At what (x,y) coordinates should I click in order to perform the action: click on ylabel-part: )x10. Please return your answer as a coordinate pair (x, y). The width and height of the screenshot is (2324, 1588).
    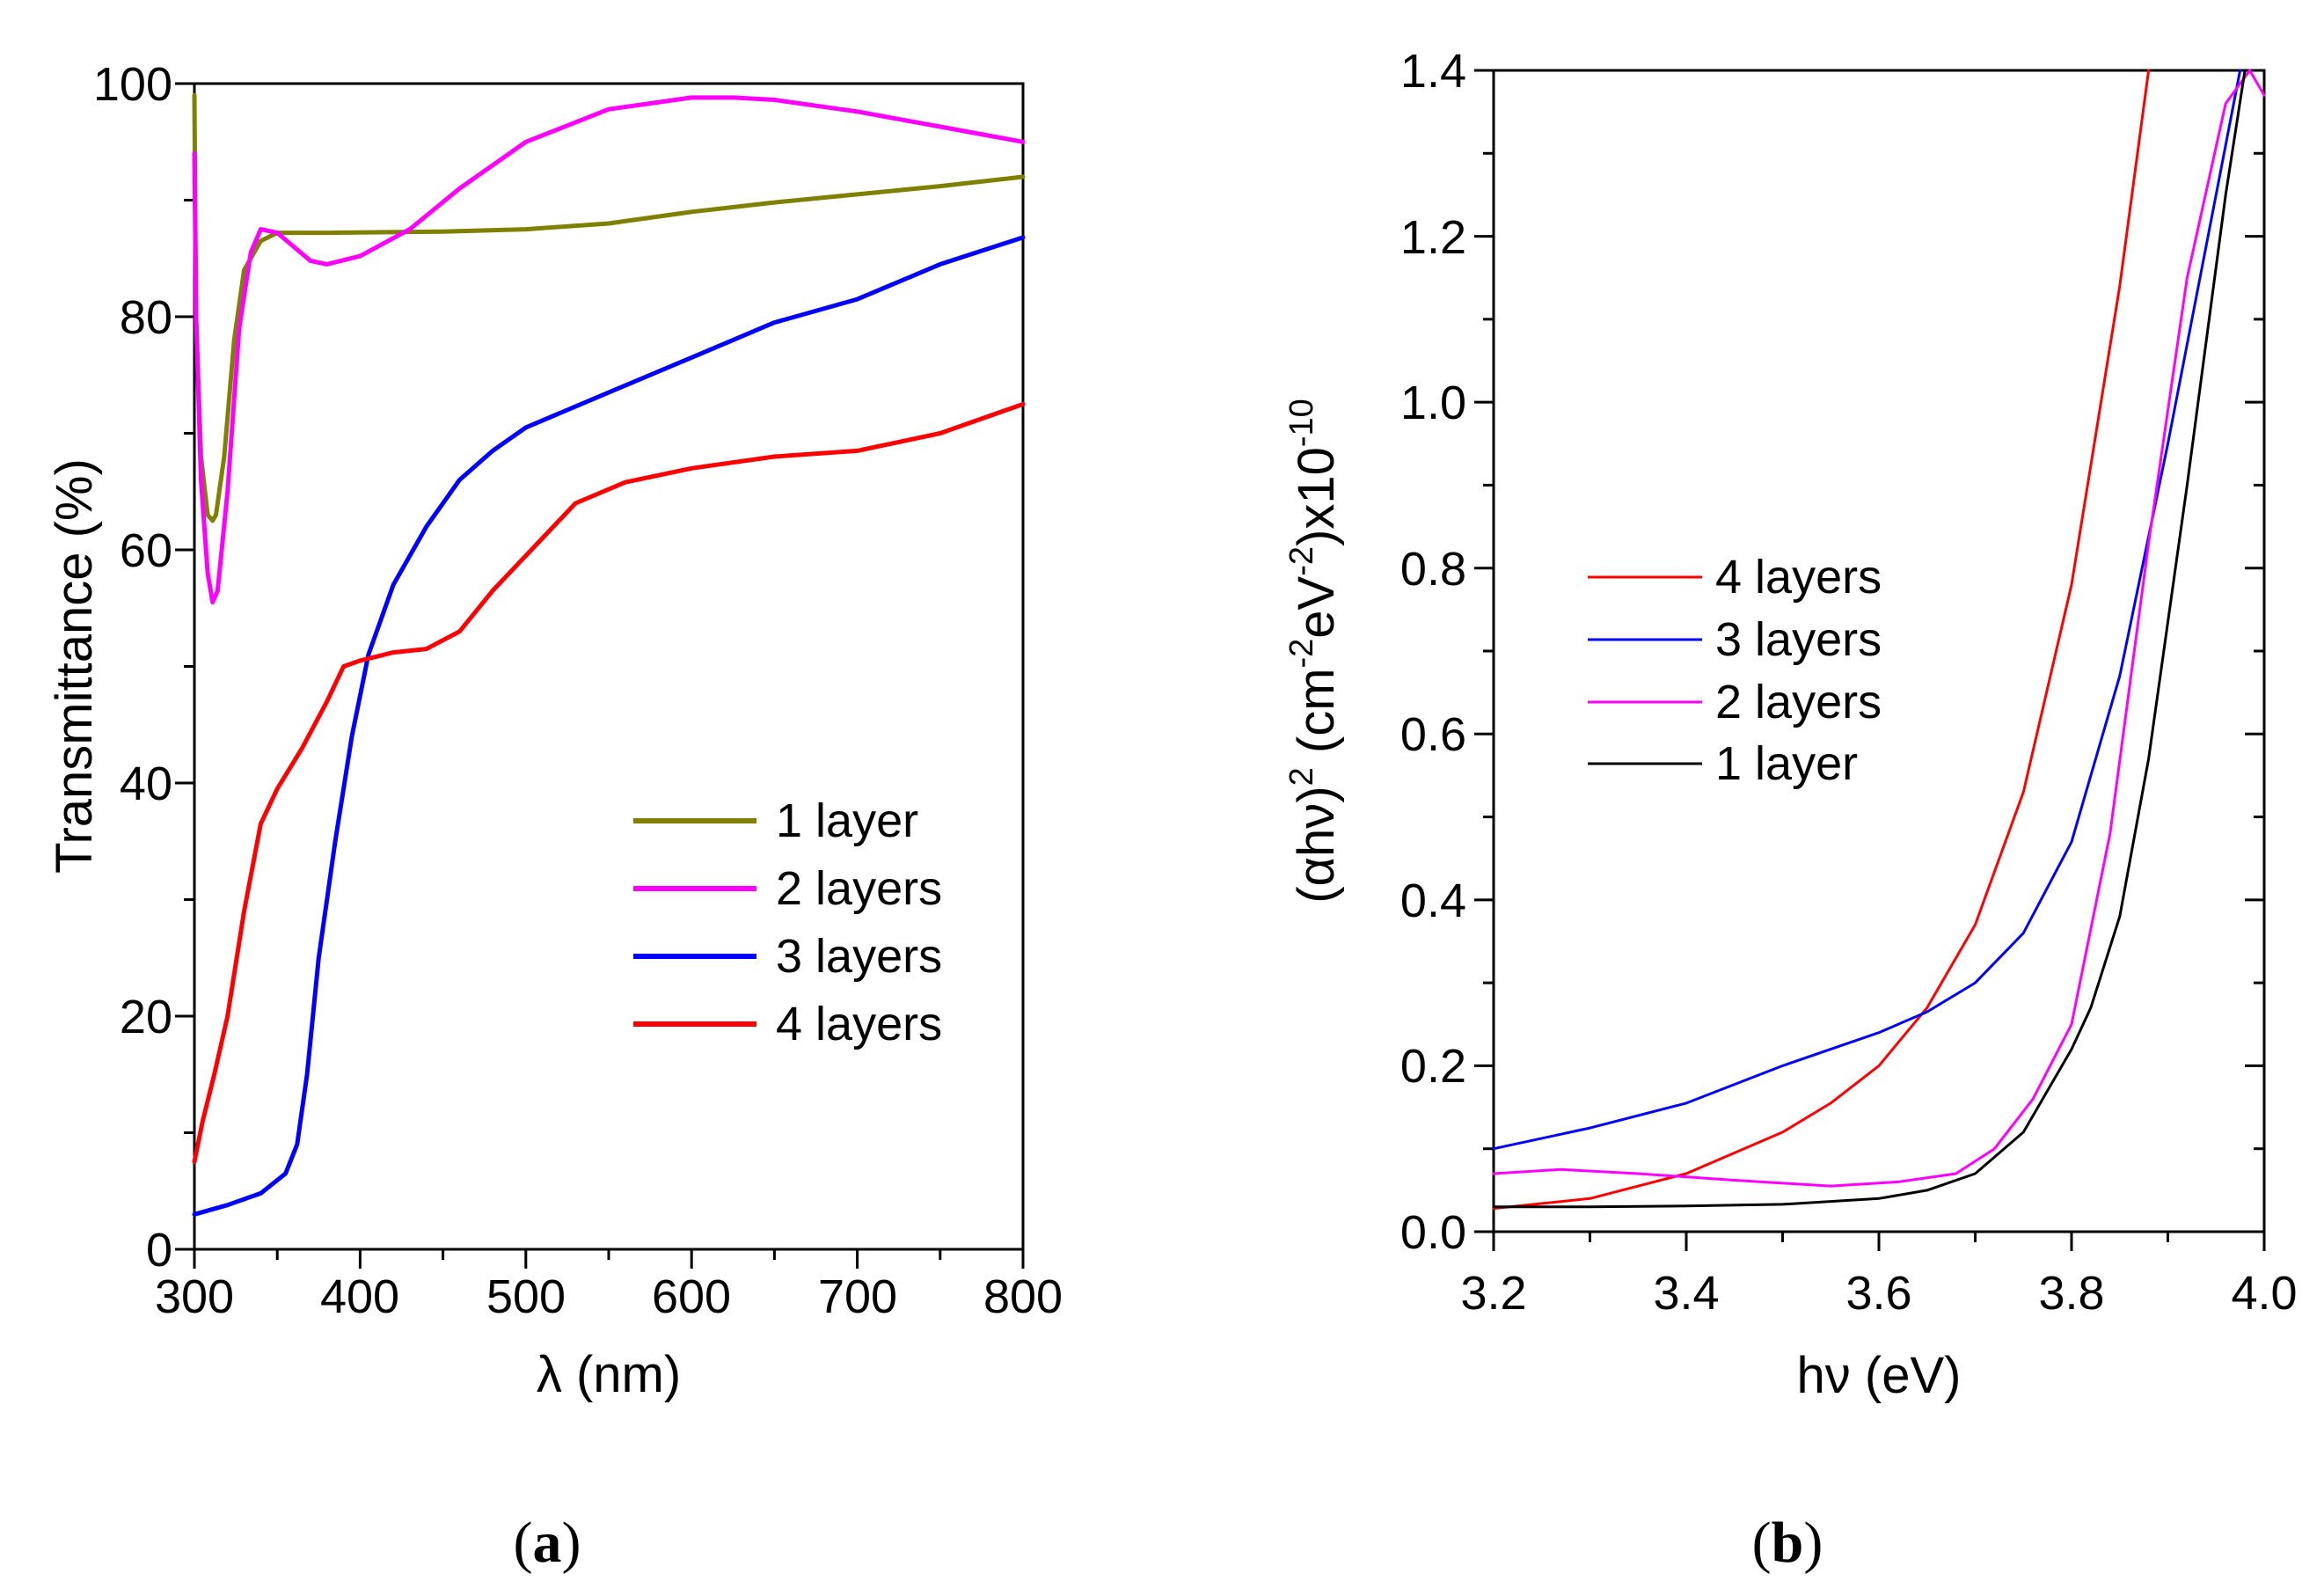
    Looking at the image, I should click on (1316, 496).